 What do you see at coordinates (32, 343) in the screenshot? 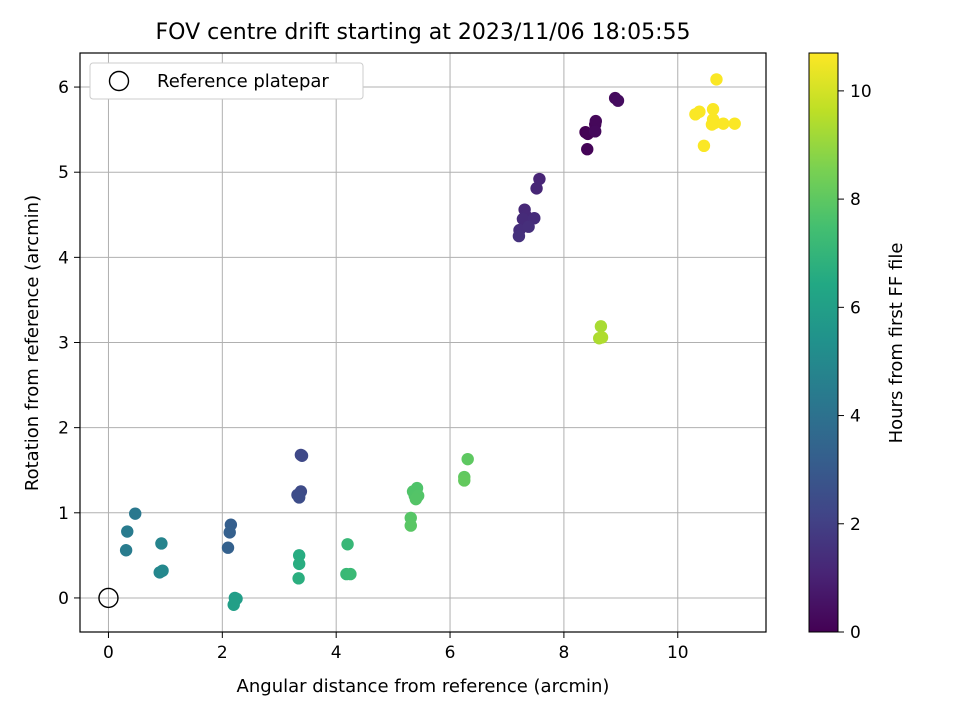
I see `y-axis-label: Rotation from reference (arcmin)` at bounding box center [32, 343].